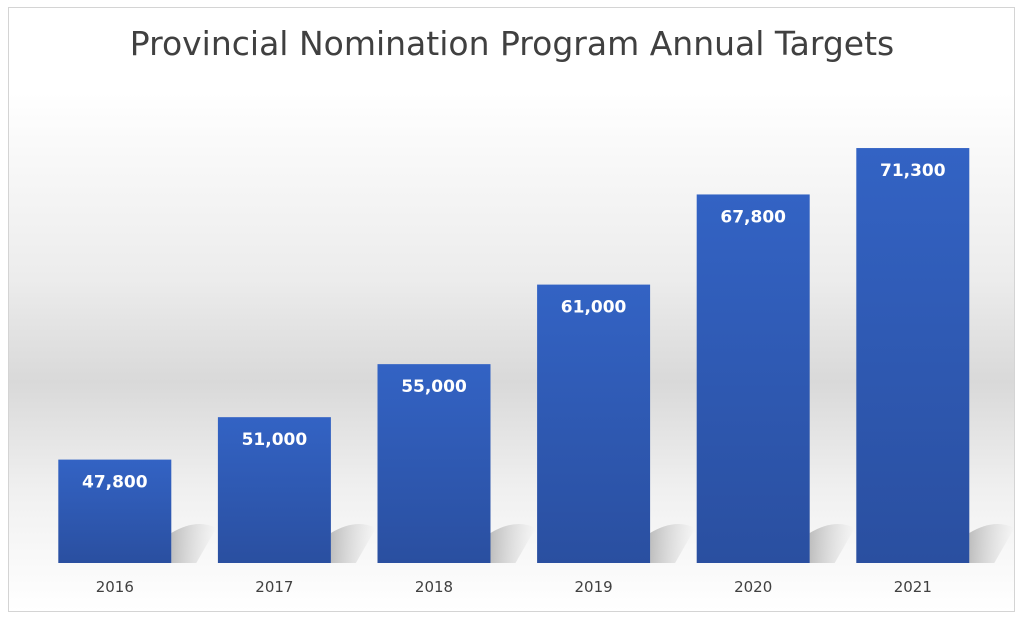  Describe the element at coordinates (434, 463) in the screenshot. I see `bar-2018` at that location.